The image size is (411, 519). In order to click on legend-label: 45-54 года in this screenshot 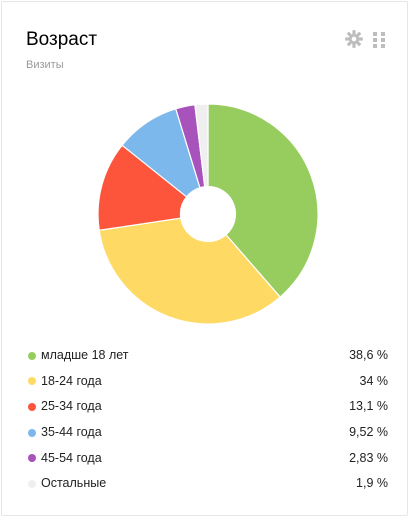, I will do `click(71, 457)`.